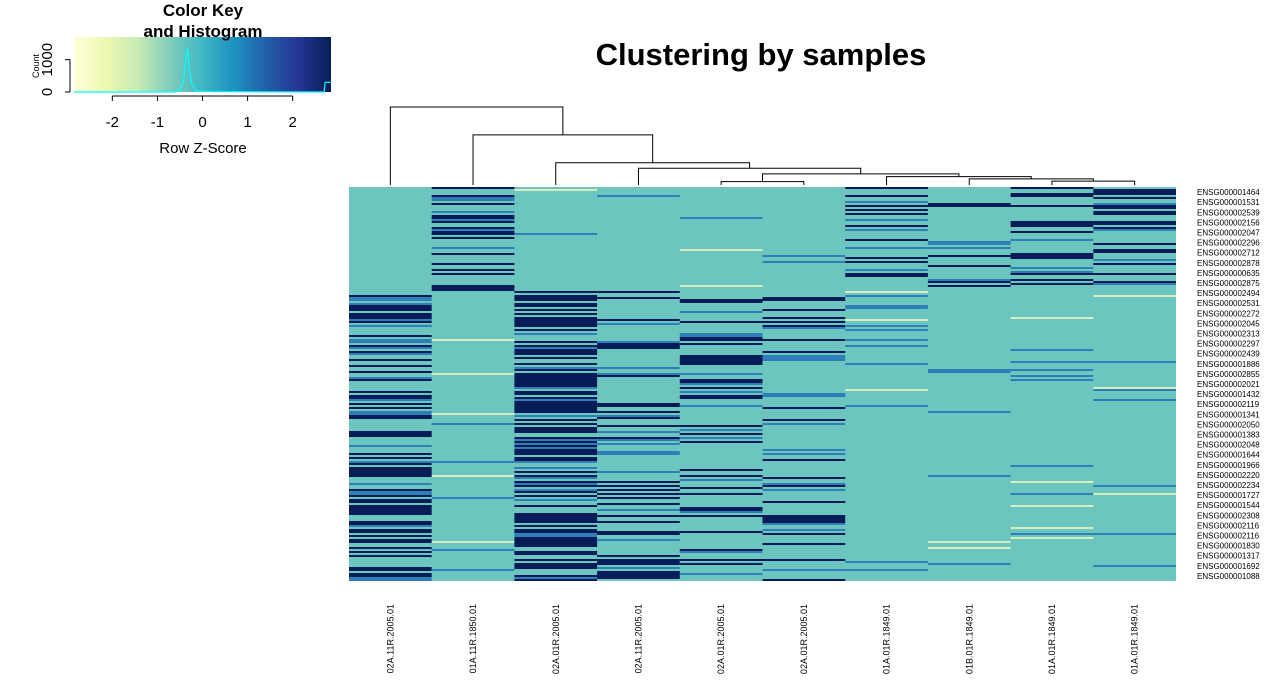  What do you see at coordinates (1228, 273) in the screenshot?
I see `row-label: ENSG000000635` at bounding box center [1228, 273].